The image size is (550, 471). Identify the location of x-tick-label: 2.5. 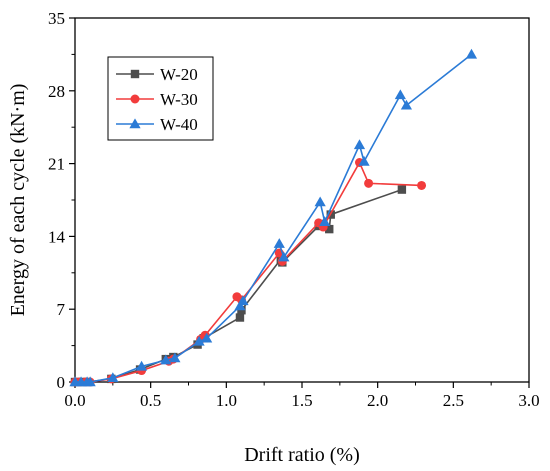
(453, 400).